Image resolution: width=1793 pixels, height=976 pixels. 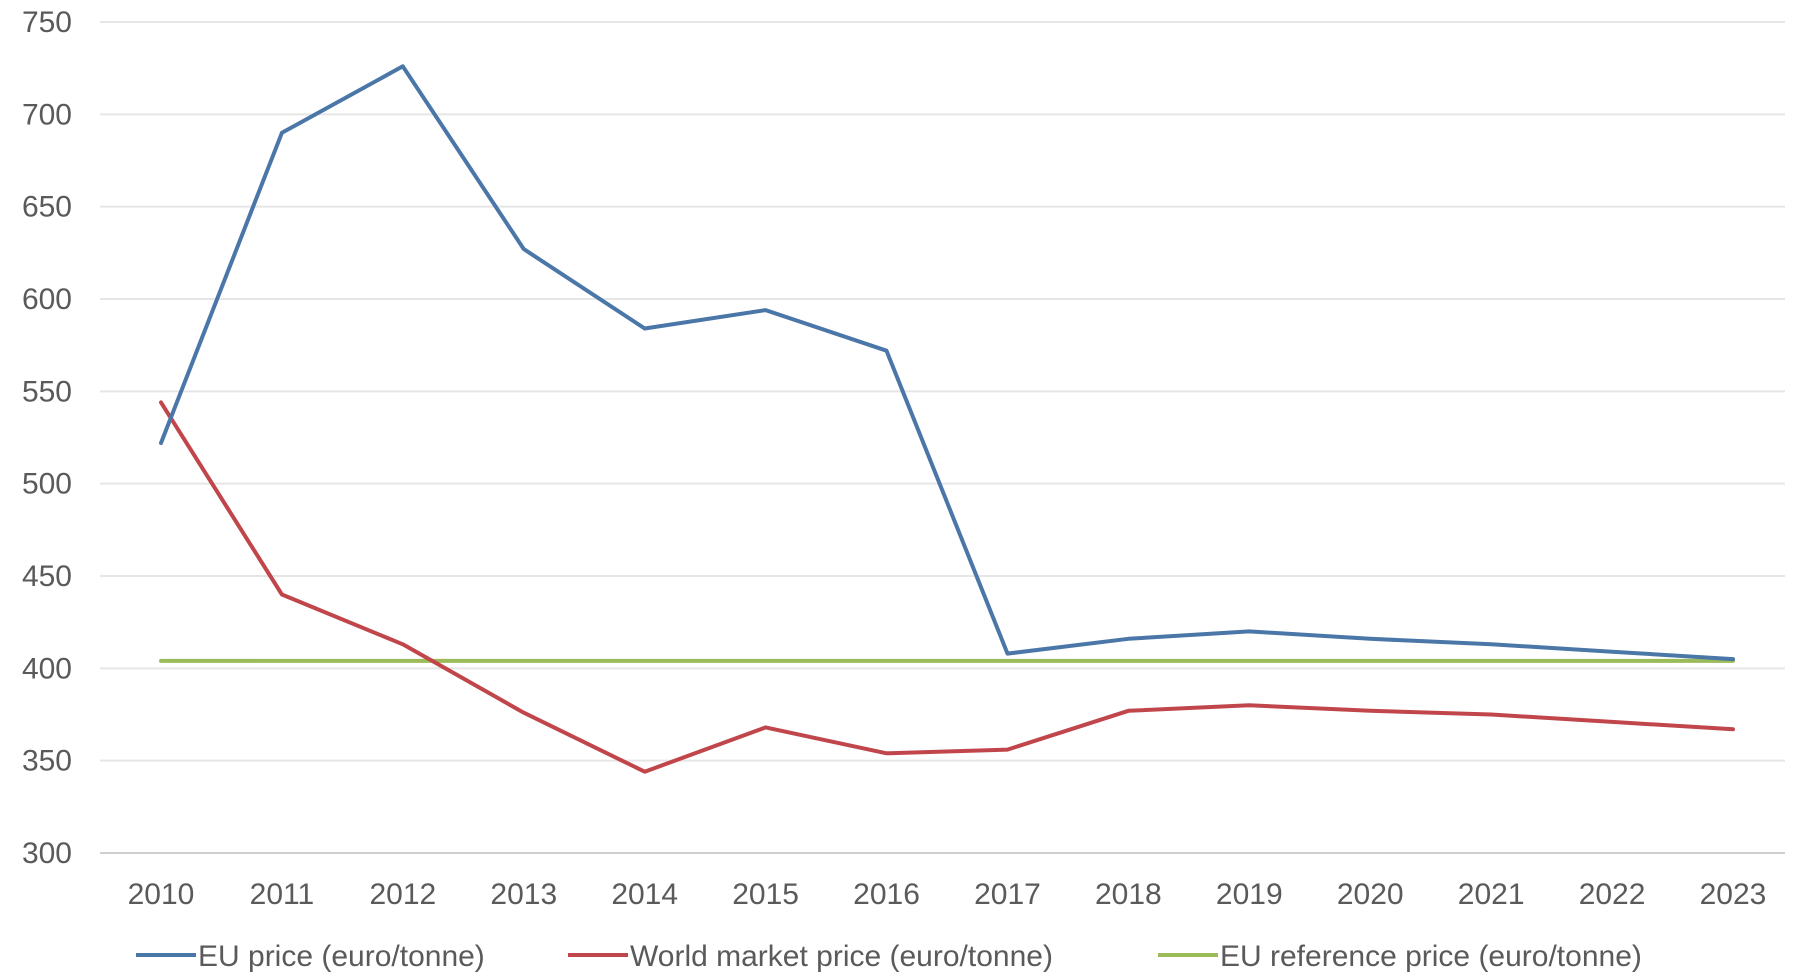 I want to click on y-tick-label: 650, so click(x=47, y=207).